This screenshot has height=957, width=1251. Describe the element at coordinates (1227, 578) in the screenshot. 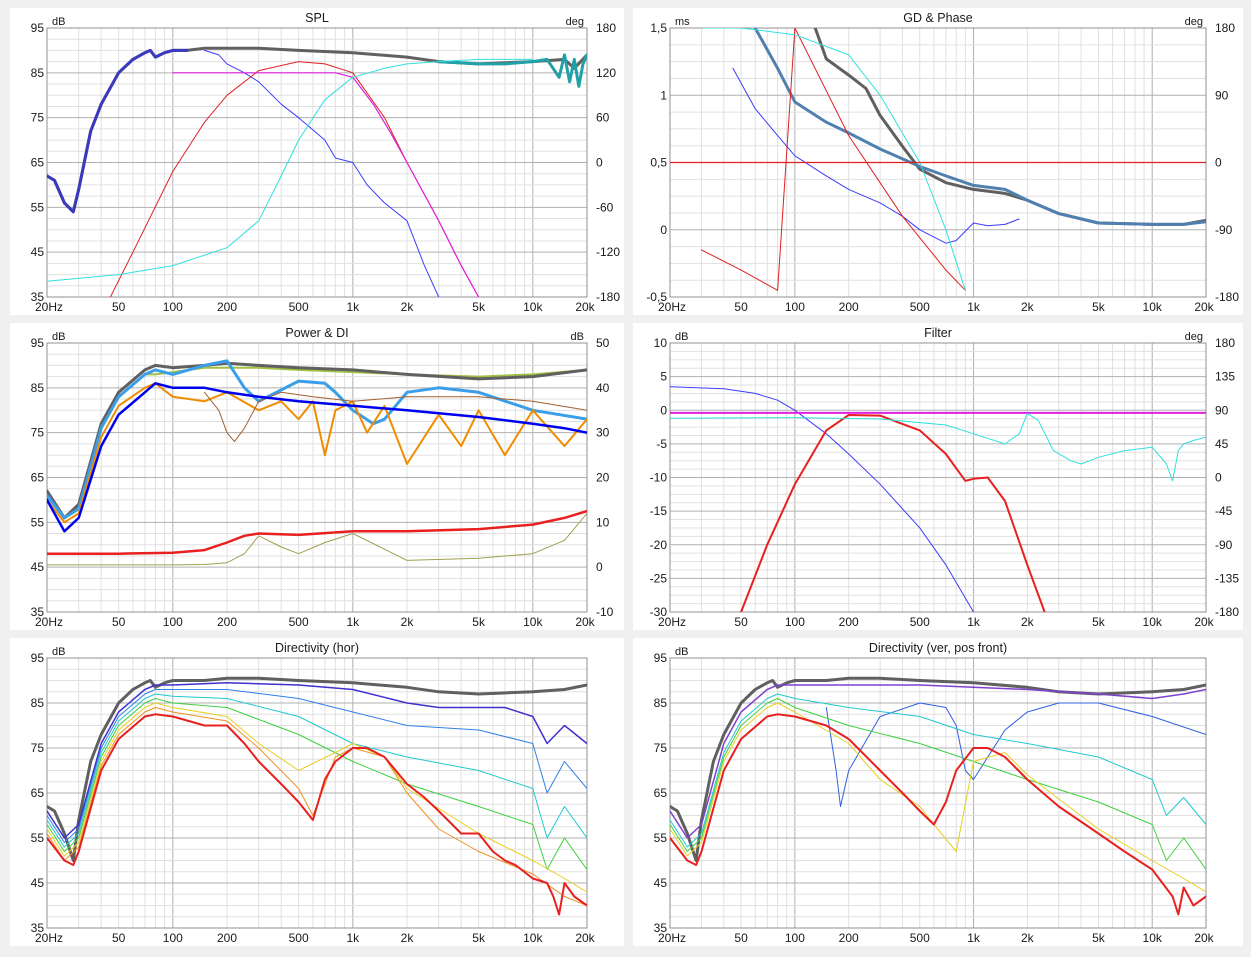

I see `y2-tick-label: -135` at that location.